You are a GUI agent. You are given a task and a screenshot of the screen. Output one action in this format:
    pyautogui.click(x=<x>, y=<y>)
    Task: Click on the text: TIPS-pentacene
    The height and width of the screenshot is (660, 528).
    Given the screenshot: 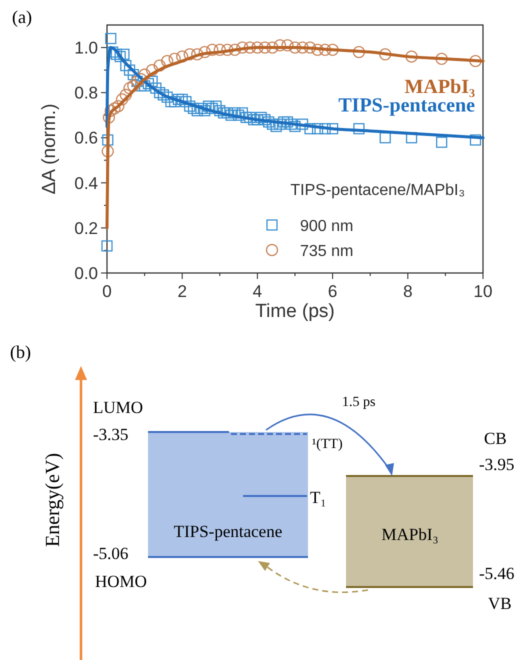 What is the action you would take?
    pyautogui.click(x=228, y=531)
    